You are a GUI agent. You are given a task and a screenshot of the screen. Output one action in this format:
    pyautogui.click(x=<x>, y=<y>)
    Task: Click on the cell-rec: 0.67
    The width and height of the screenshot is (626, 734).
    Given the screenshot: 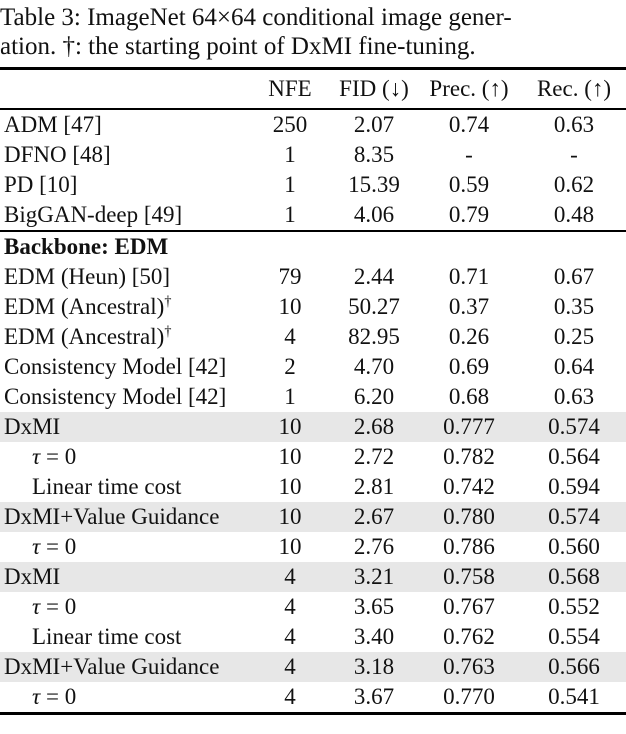 What is the action you would take?
    pyautogui.click(x=574, y=276)
    